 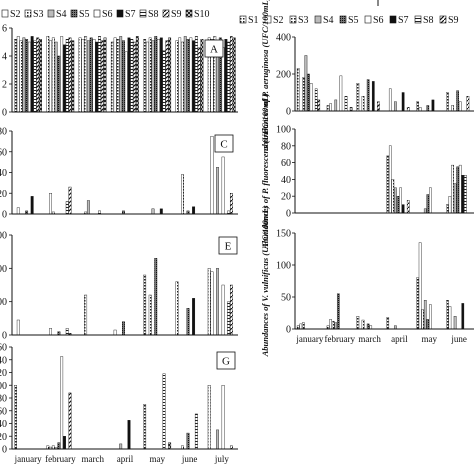 What do you see at coordinates (328, 20) in the screenshot?
I see `legend-label: S4` at bounding box center [328, 20].